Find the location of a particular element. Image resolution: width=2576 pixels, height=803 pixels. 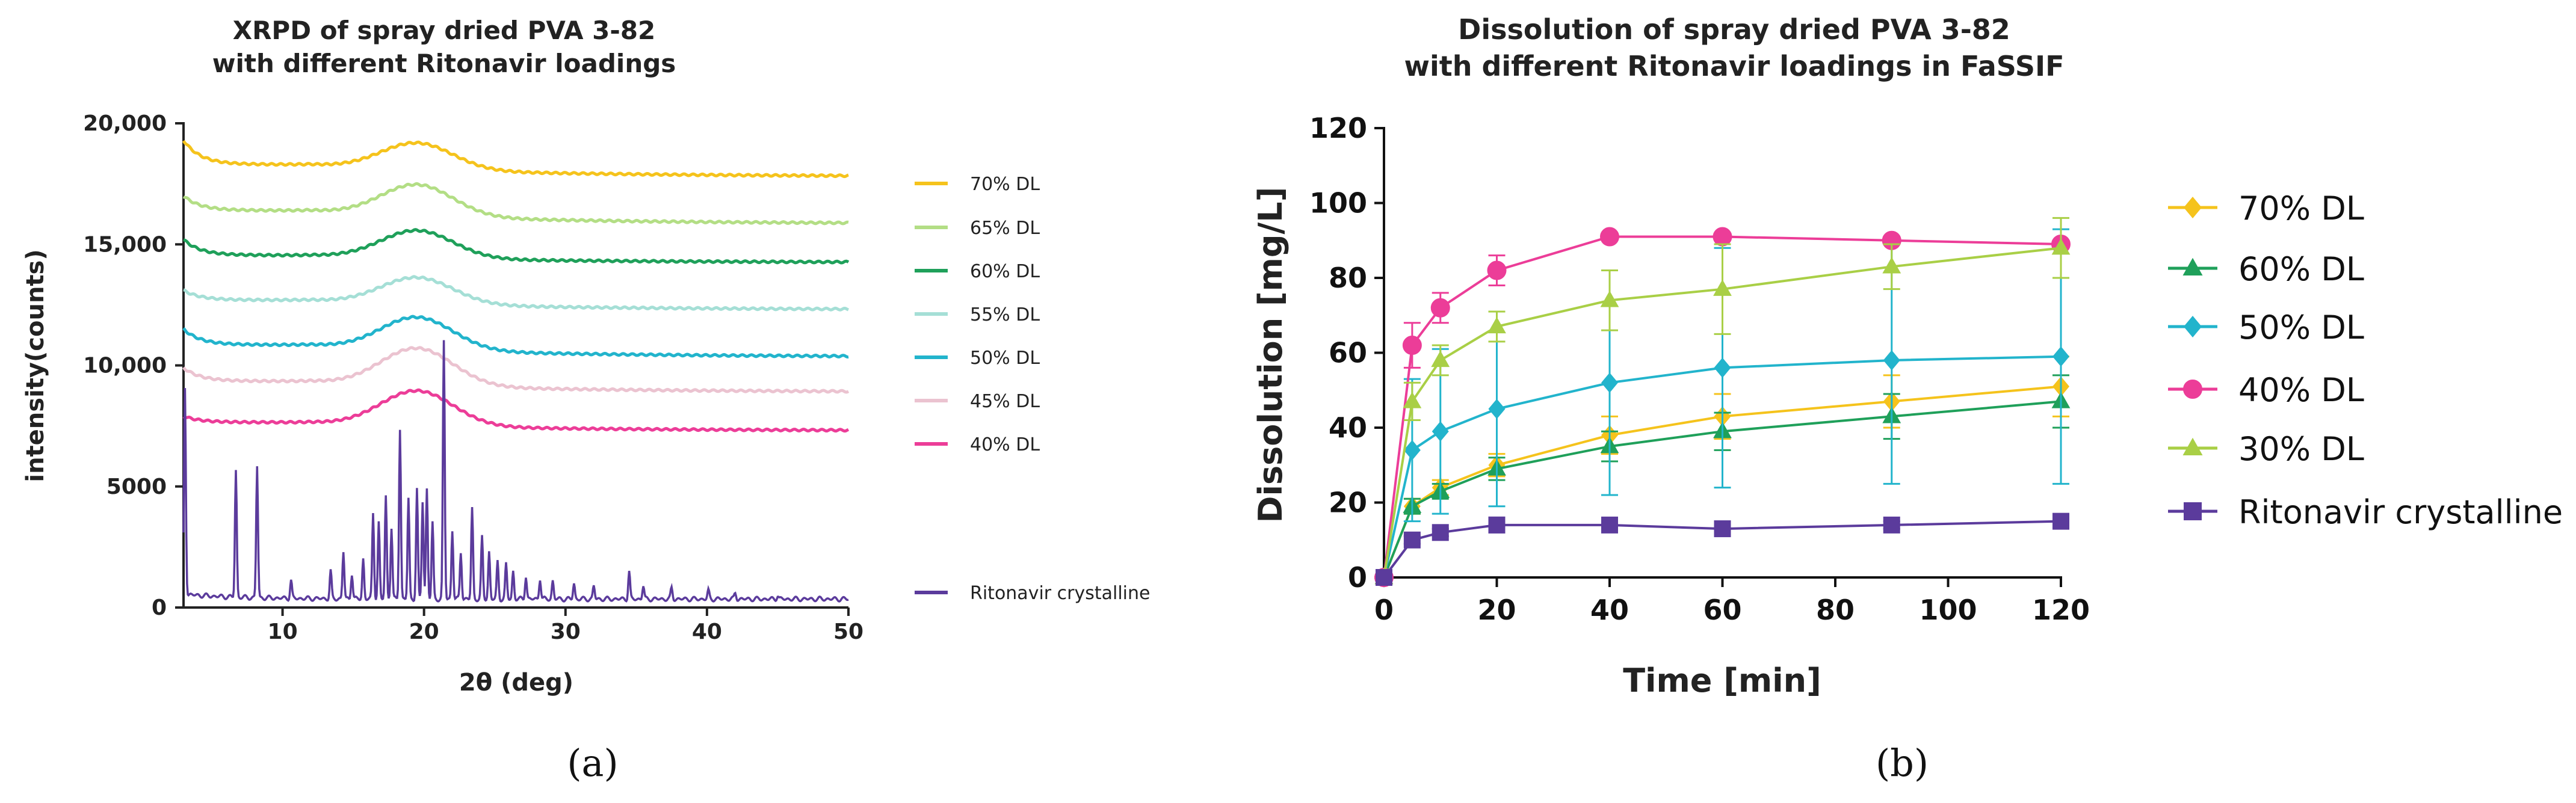

xrpd-legend-label-60-dl: 60% DL is located at coordinates (1005, 271).